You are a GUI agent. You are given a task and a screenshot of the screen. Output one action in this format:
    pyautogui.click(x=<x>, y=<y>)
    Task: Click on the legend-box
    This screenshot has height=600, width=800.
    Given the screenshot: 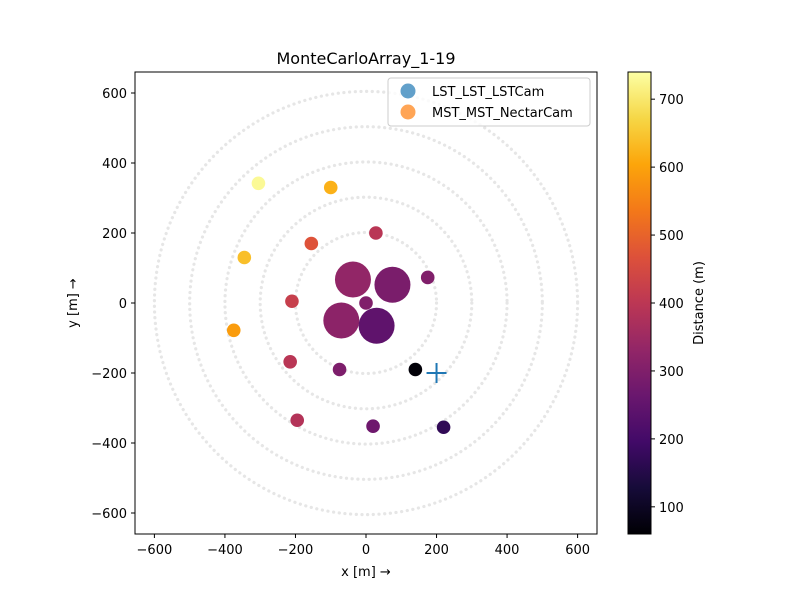 What is the action you would take?
    pyautogui.click(x=489, y=102)
    